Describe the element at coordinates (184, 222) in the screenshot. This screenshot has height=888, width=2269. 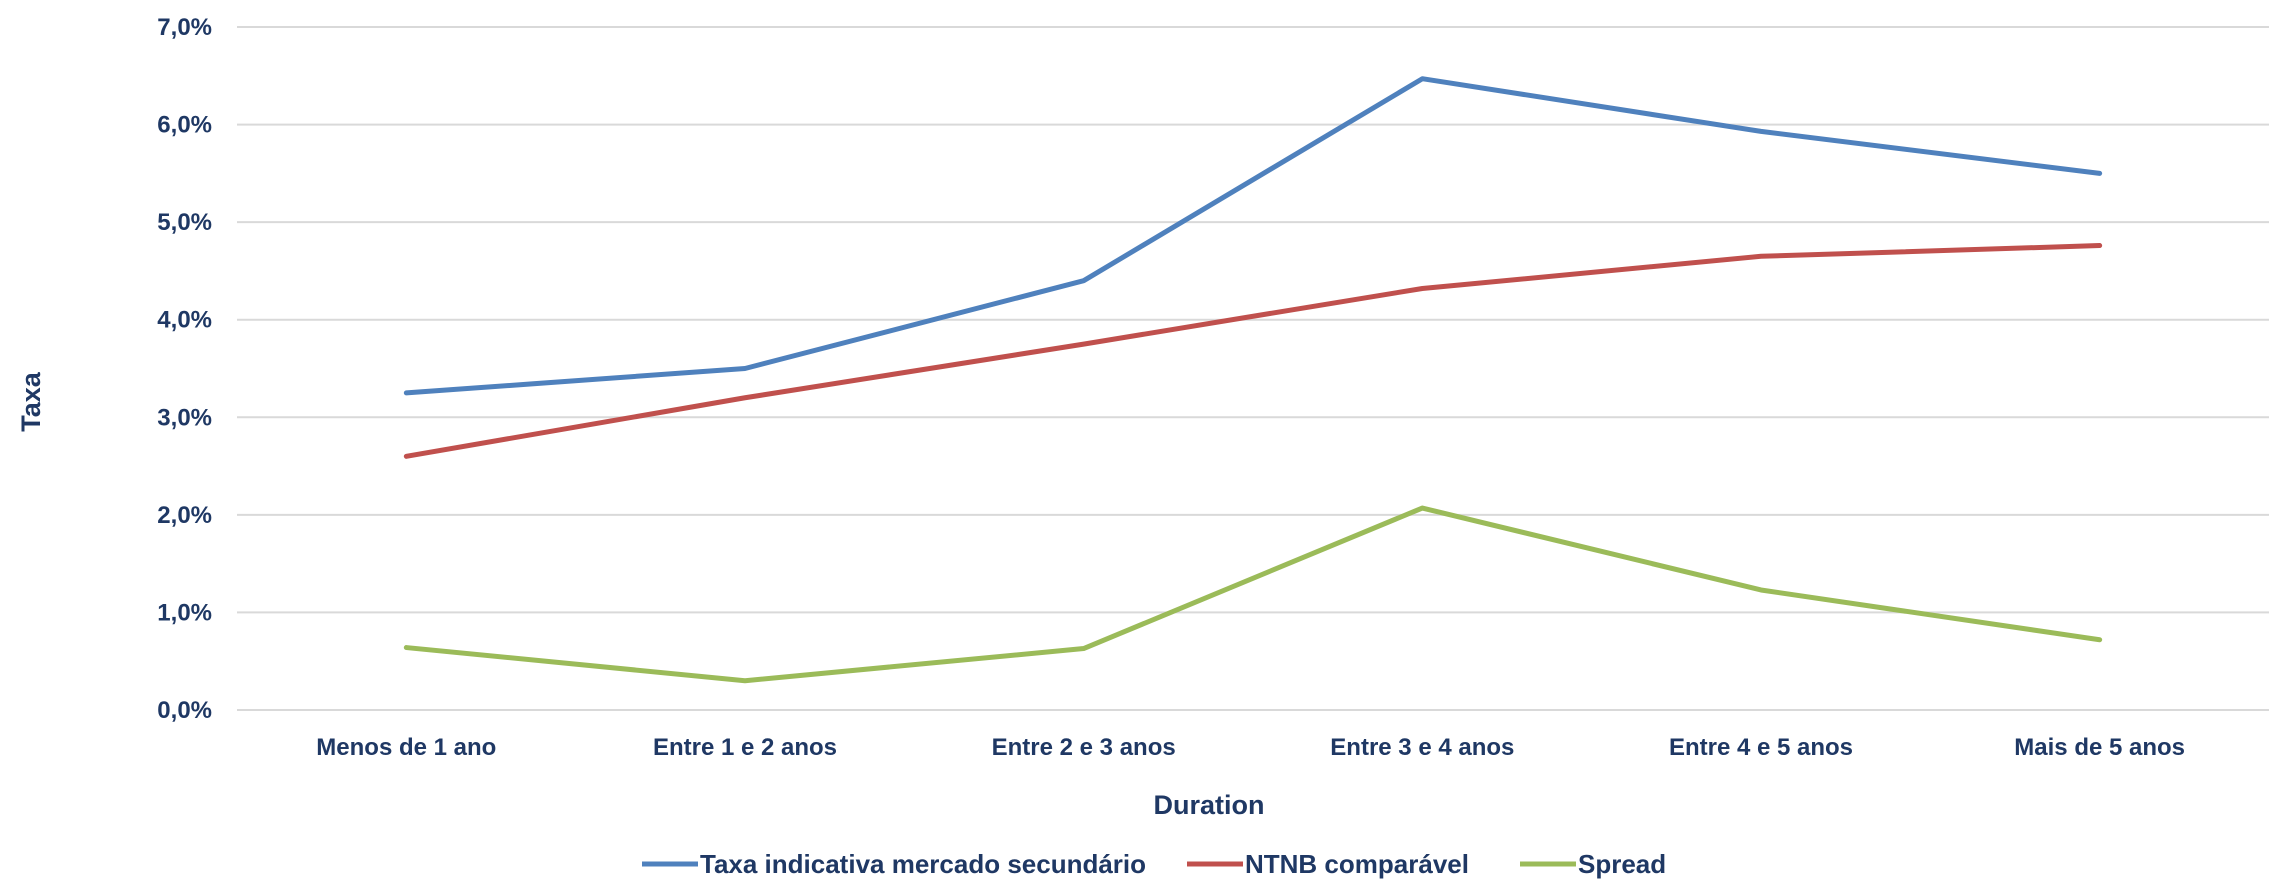
I see `y-tick-label: 5,0%` at that location.